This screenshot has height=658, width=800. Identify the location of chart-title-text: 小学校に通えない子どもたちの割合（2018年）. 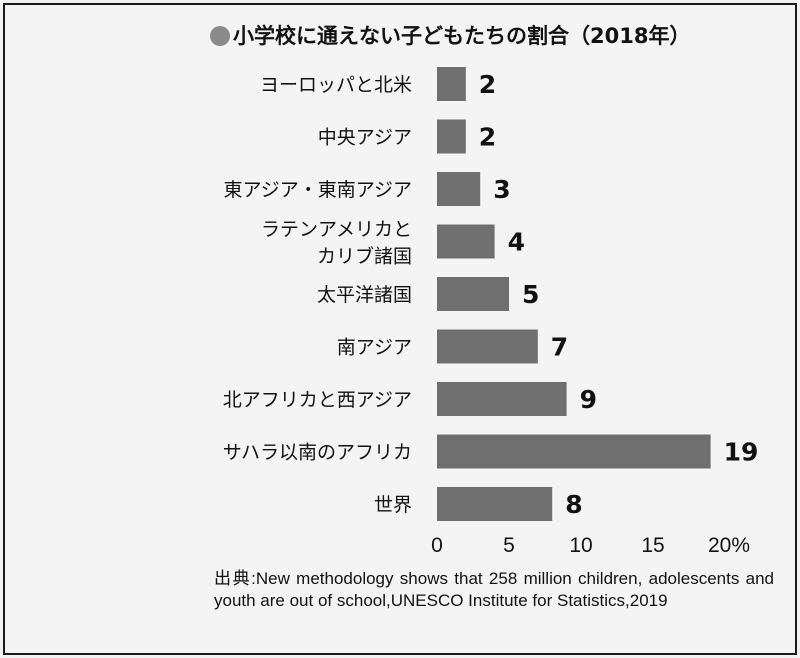
(462, 36).